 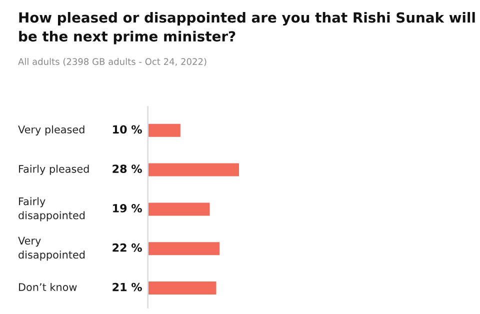 I want to click on y-tick-label: Fairly pleased, so click(x=54, y=169).